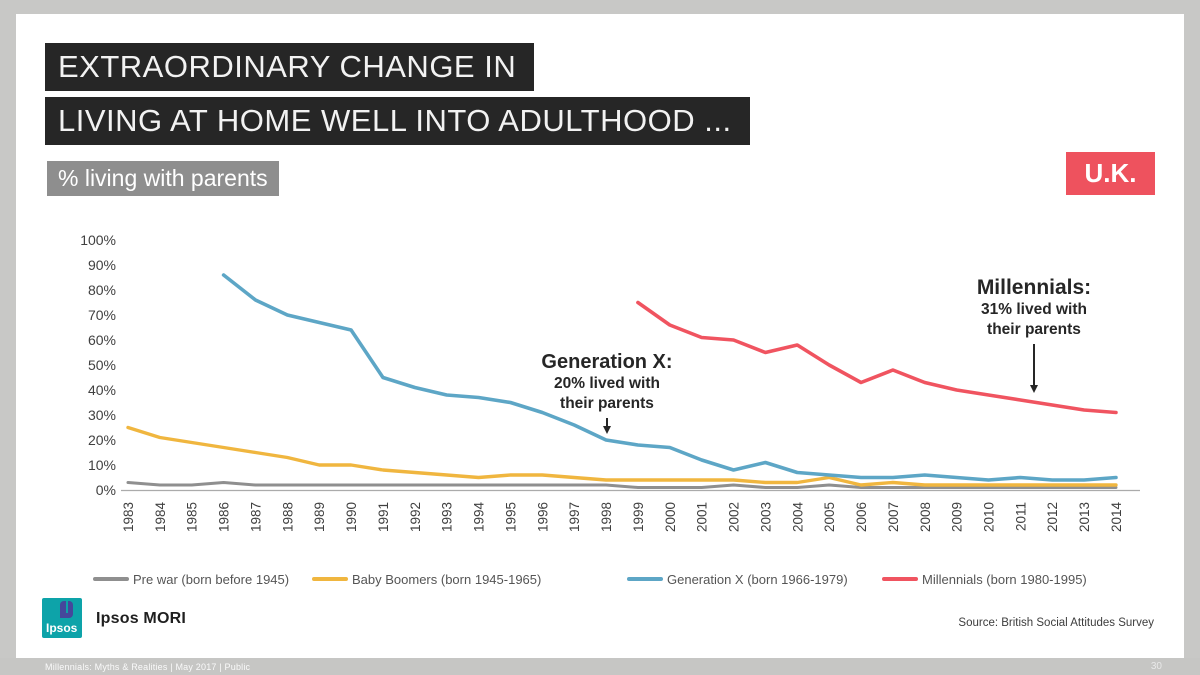 The image size is (1200, 675). I want to click on x-axis-tick-label: 1994, so click(479, 517).